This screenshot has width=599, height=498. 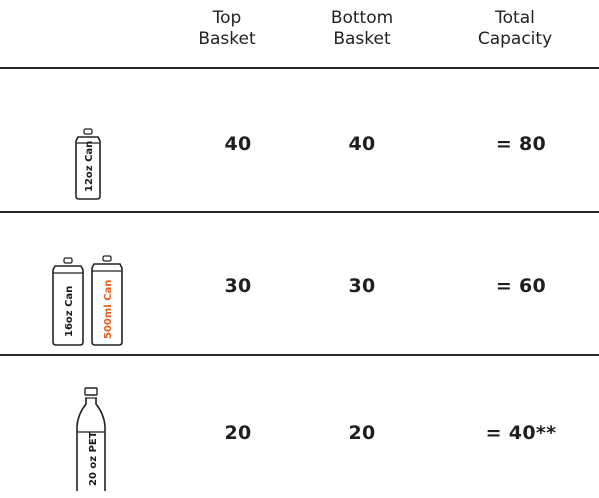 What do you see at coordinates (93, 458) in the screenshot?
I see `svg-text: 20 oz PET` at bounding box center [93, 458].